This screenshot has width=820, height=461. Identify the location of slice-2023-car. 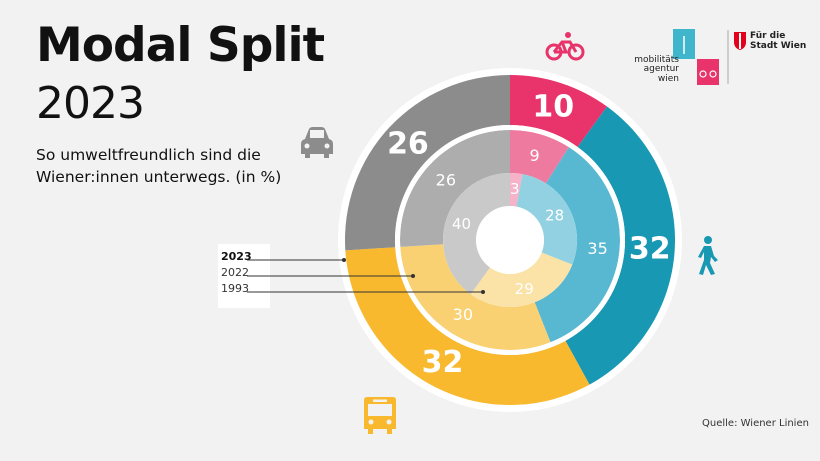
(427, 163).